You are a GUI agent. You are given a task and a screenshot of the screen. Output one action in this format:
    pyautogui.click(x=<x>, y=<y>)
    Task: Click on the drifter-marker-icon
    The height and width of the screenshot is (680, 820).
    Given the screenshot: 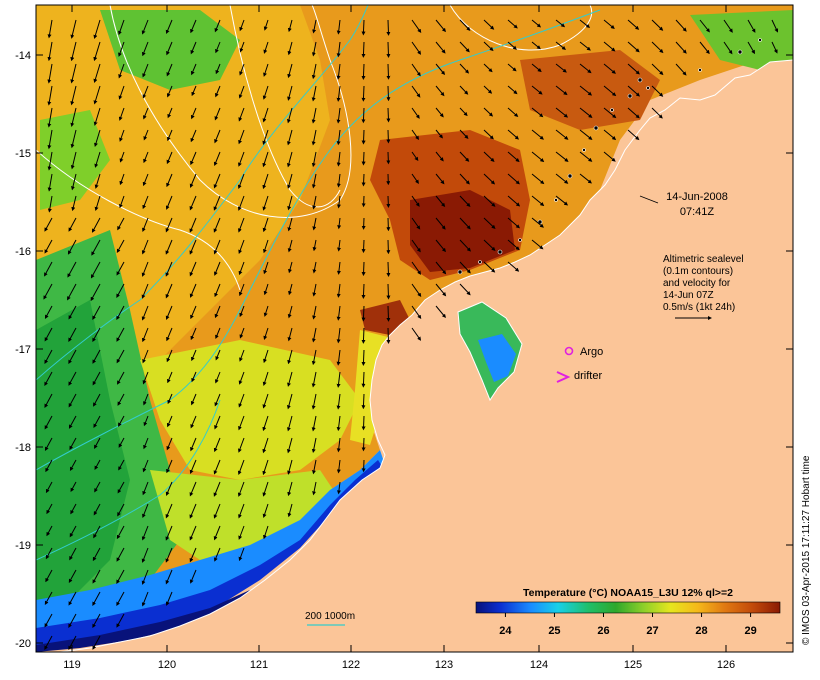 What is the action you would take?
    pyautogui.click(x=563, y=377)
    